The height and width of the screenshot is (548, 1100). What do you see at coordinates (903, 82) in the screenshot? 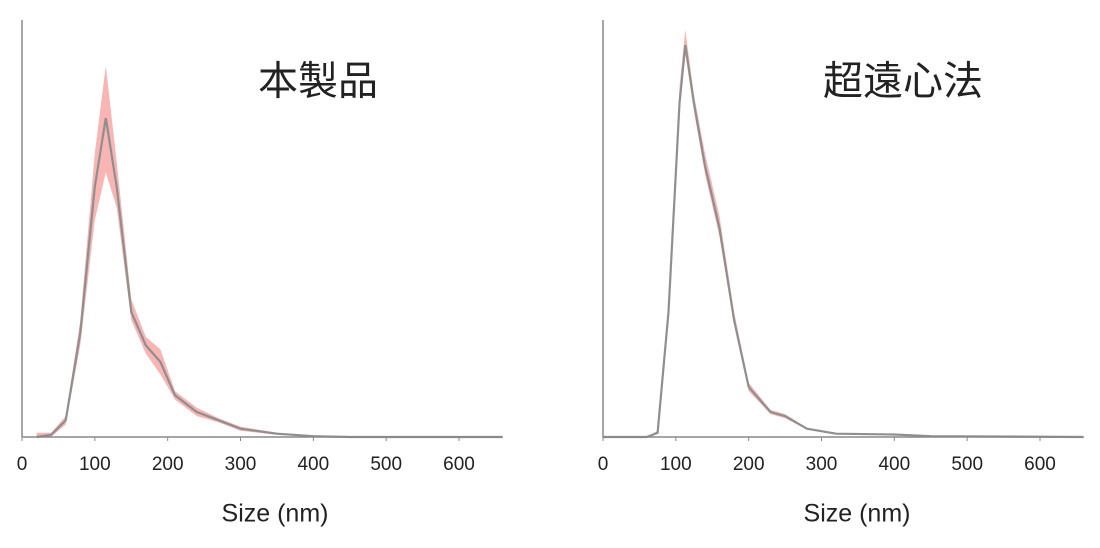
I see `chart-title: 超遠心法` at bounding box center [903, 82].